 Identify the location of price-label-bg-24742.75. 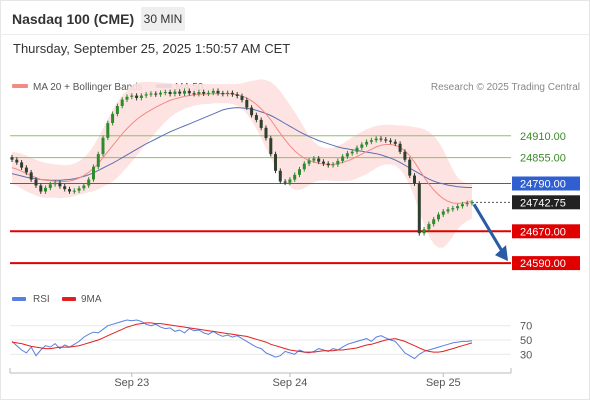
(546, 202).